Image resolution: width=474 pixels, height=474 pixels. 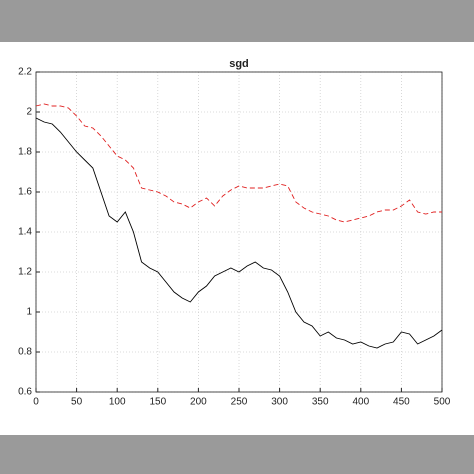 I want to click on x-tick-label: 450, so click(x=401, y=402).